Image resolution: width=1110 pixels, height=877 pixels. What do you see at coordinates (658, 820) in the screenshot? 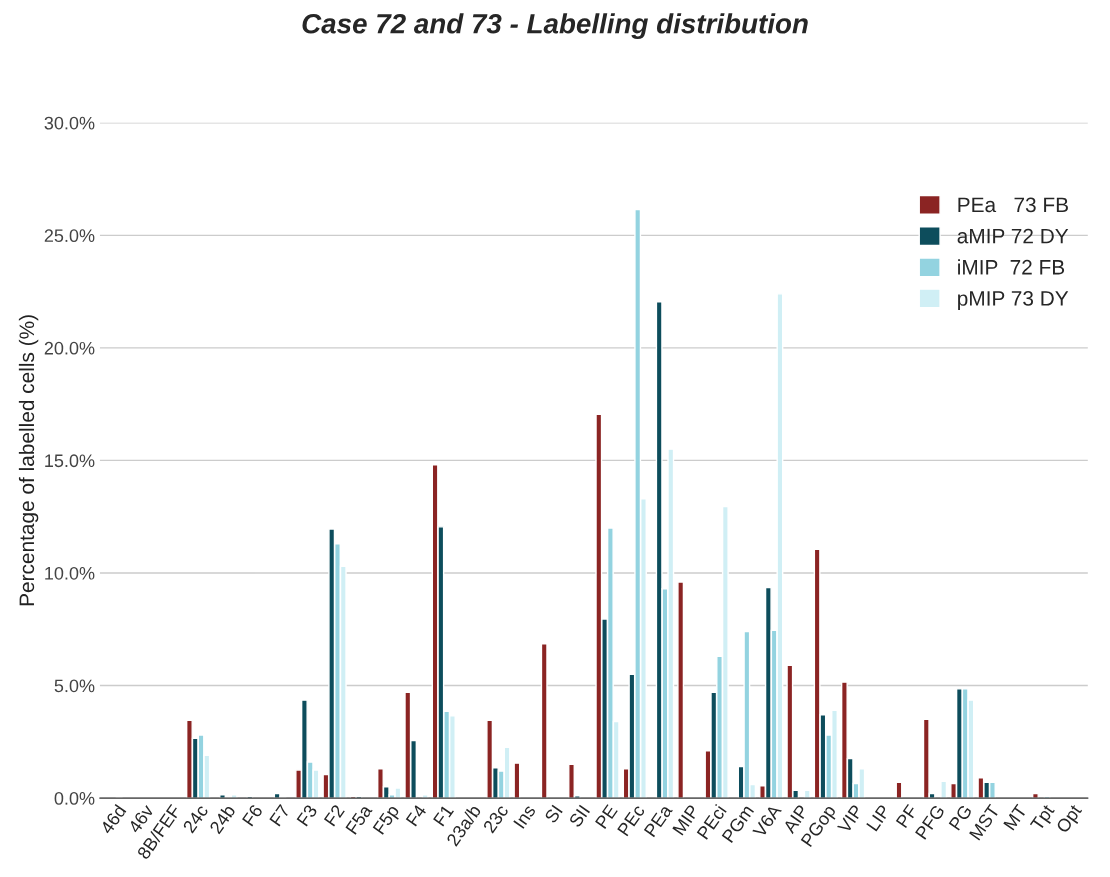
I see `x-tick-label: PEa` at bounding box center [658, 820].